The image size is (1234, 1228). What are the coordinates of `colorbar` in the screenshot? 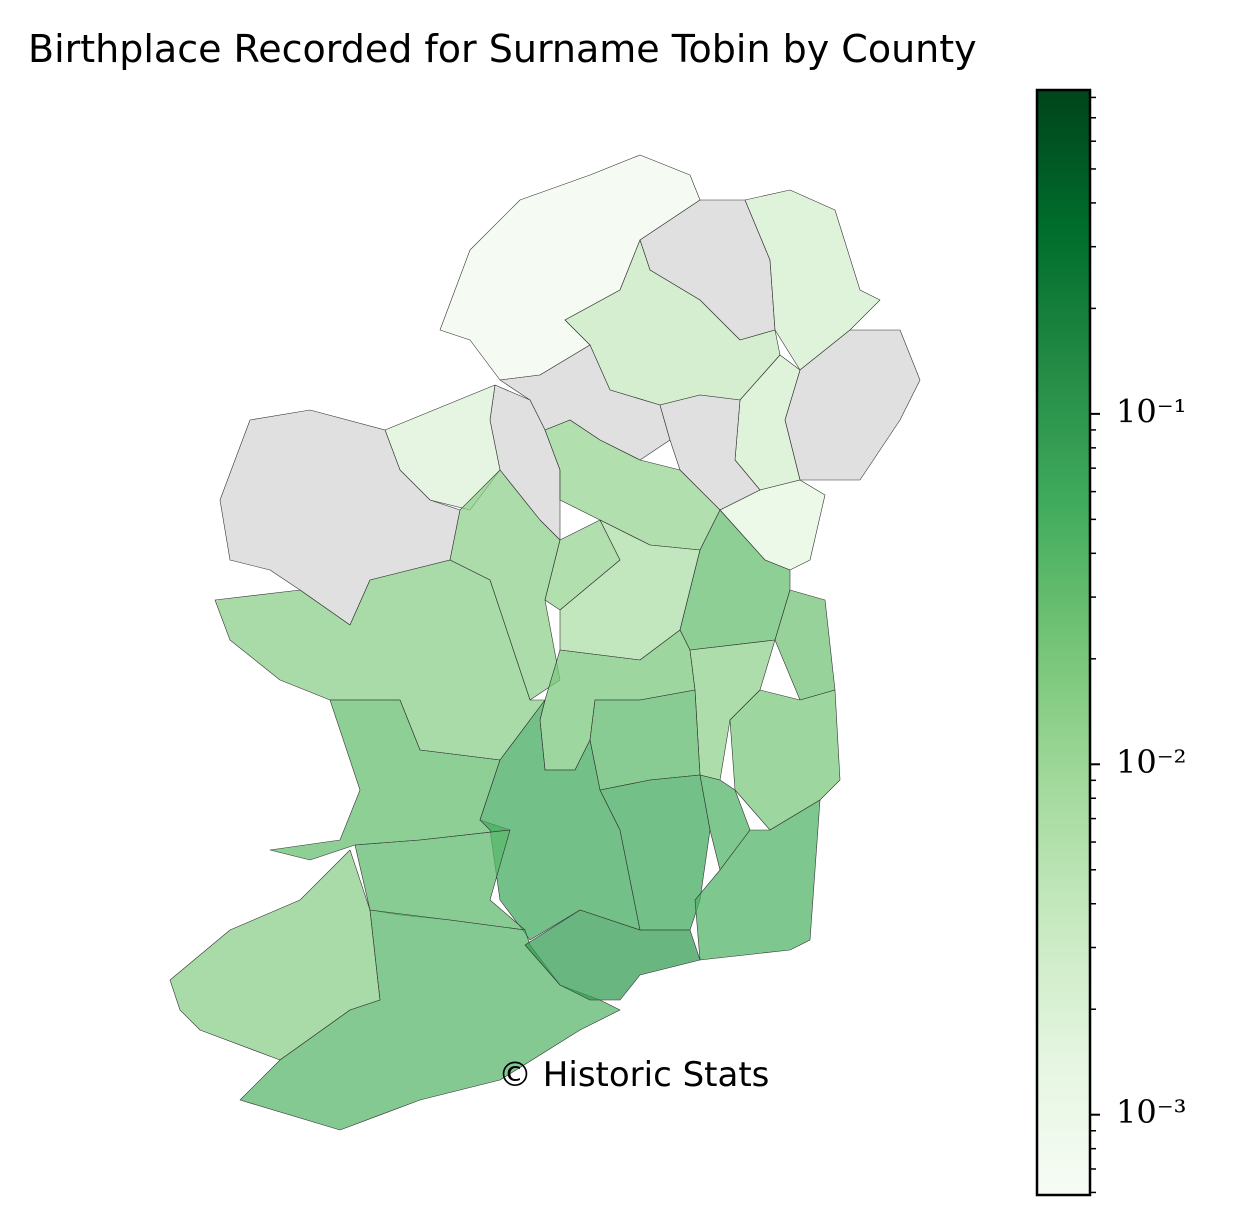 It's located at (1063, 642).